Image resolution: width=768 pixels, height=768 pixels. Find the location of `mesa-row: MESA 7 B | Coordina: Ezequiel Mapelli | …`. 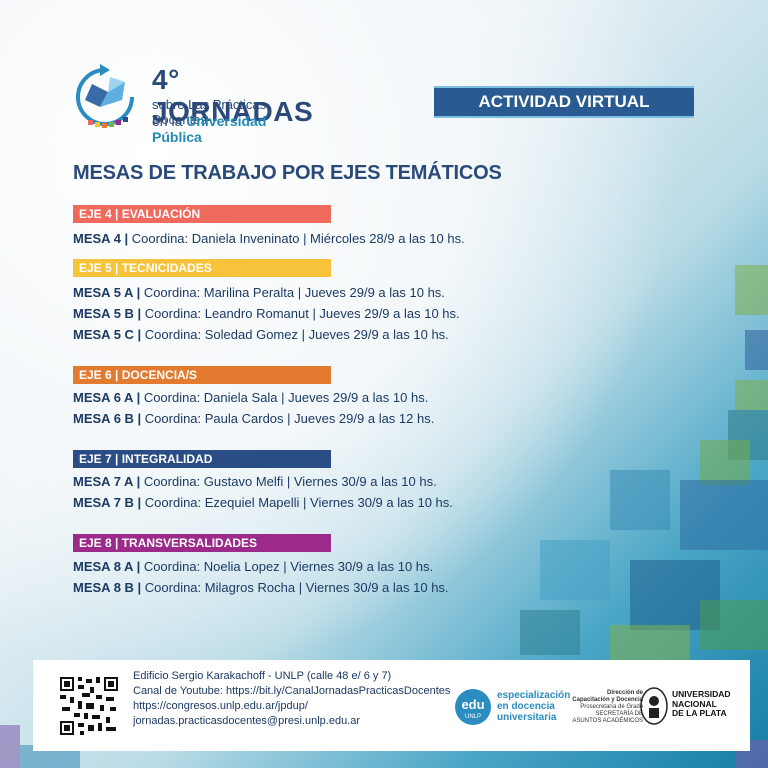

mesa-row: MESA 7 B | Coordina: Ezequiel Mapelli | … is located at coordinates (263, 502).